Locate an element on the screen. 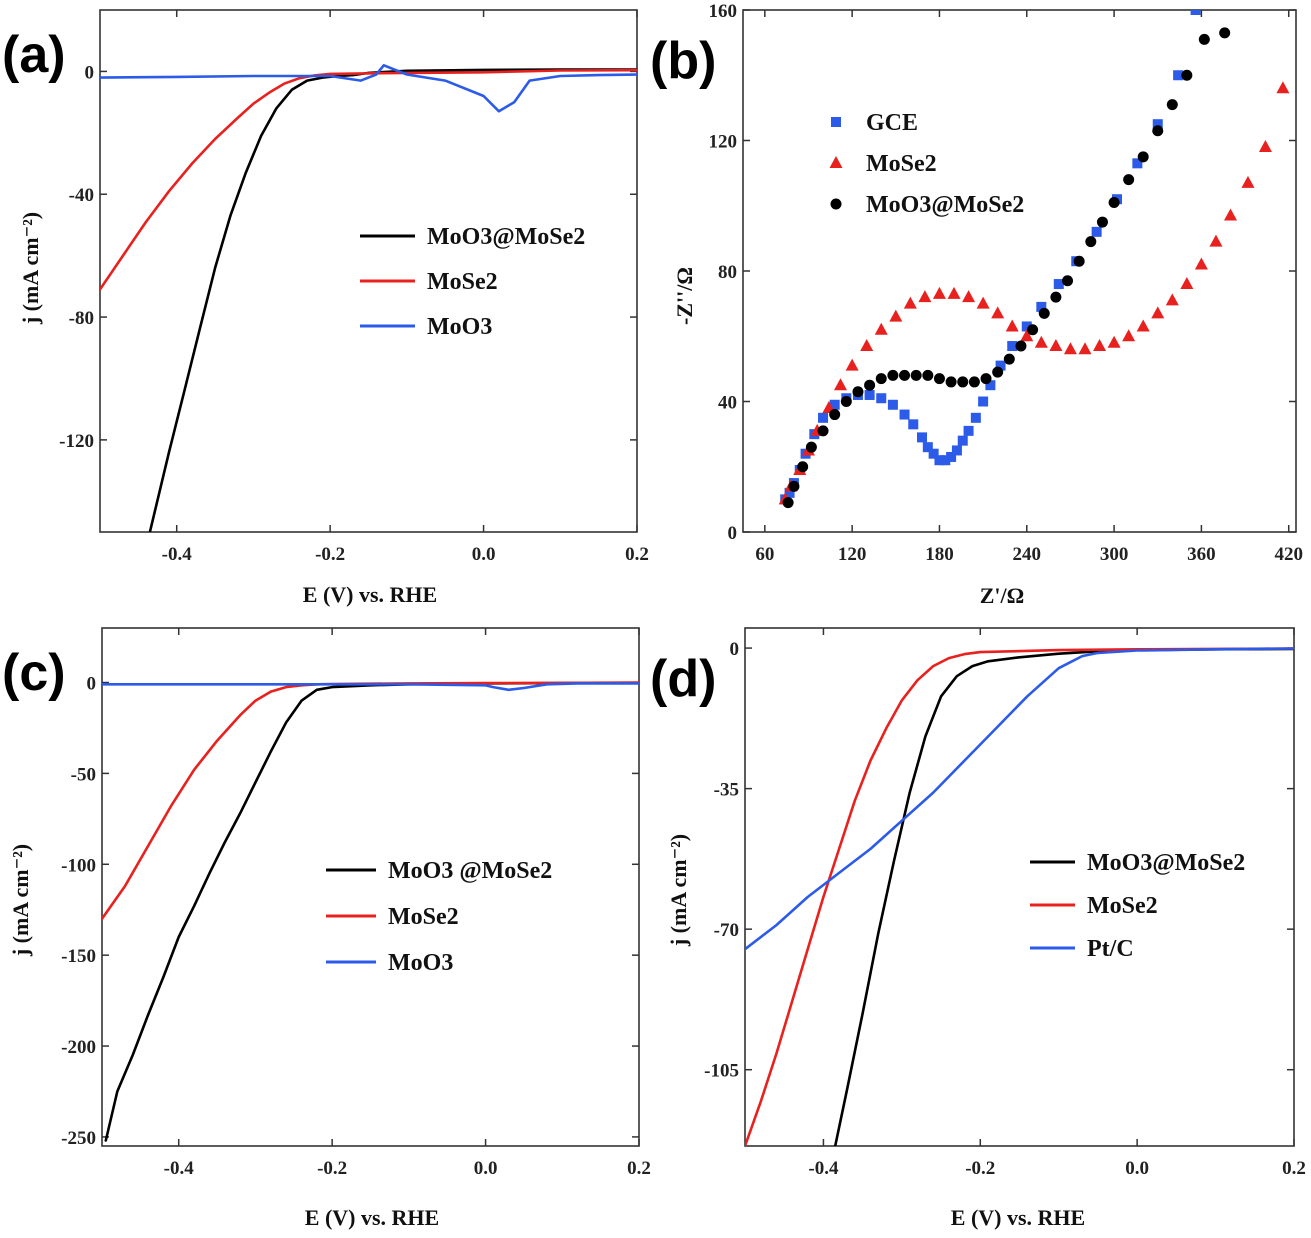 The image size is (1311, 1238). x-tick-label-b: 300 is located at coordinates (1114, 554).